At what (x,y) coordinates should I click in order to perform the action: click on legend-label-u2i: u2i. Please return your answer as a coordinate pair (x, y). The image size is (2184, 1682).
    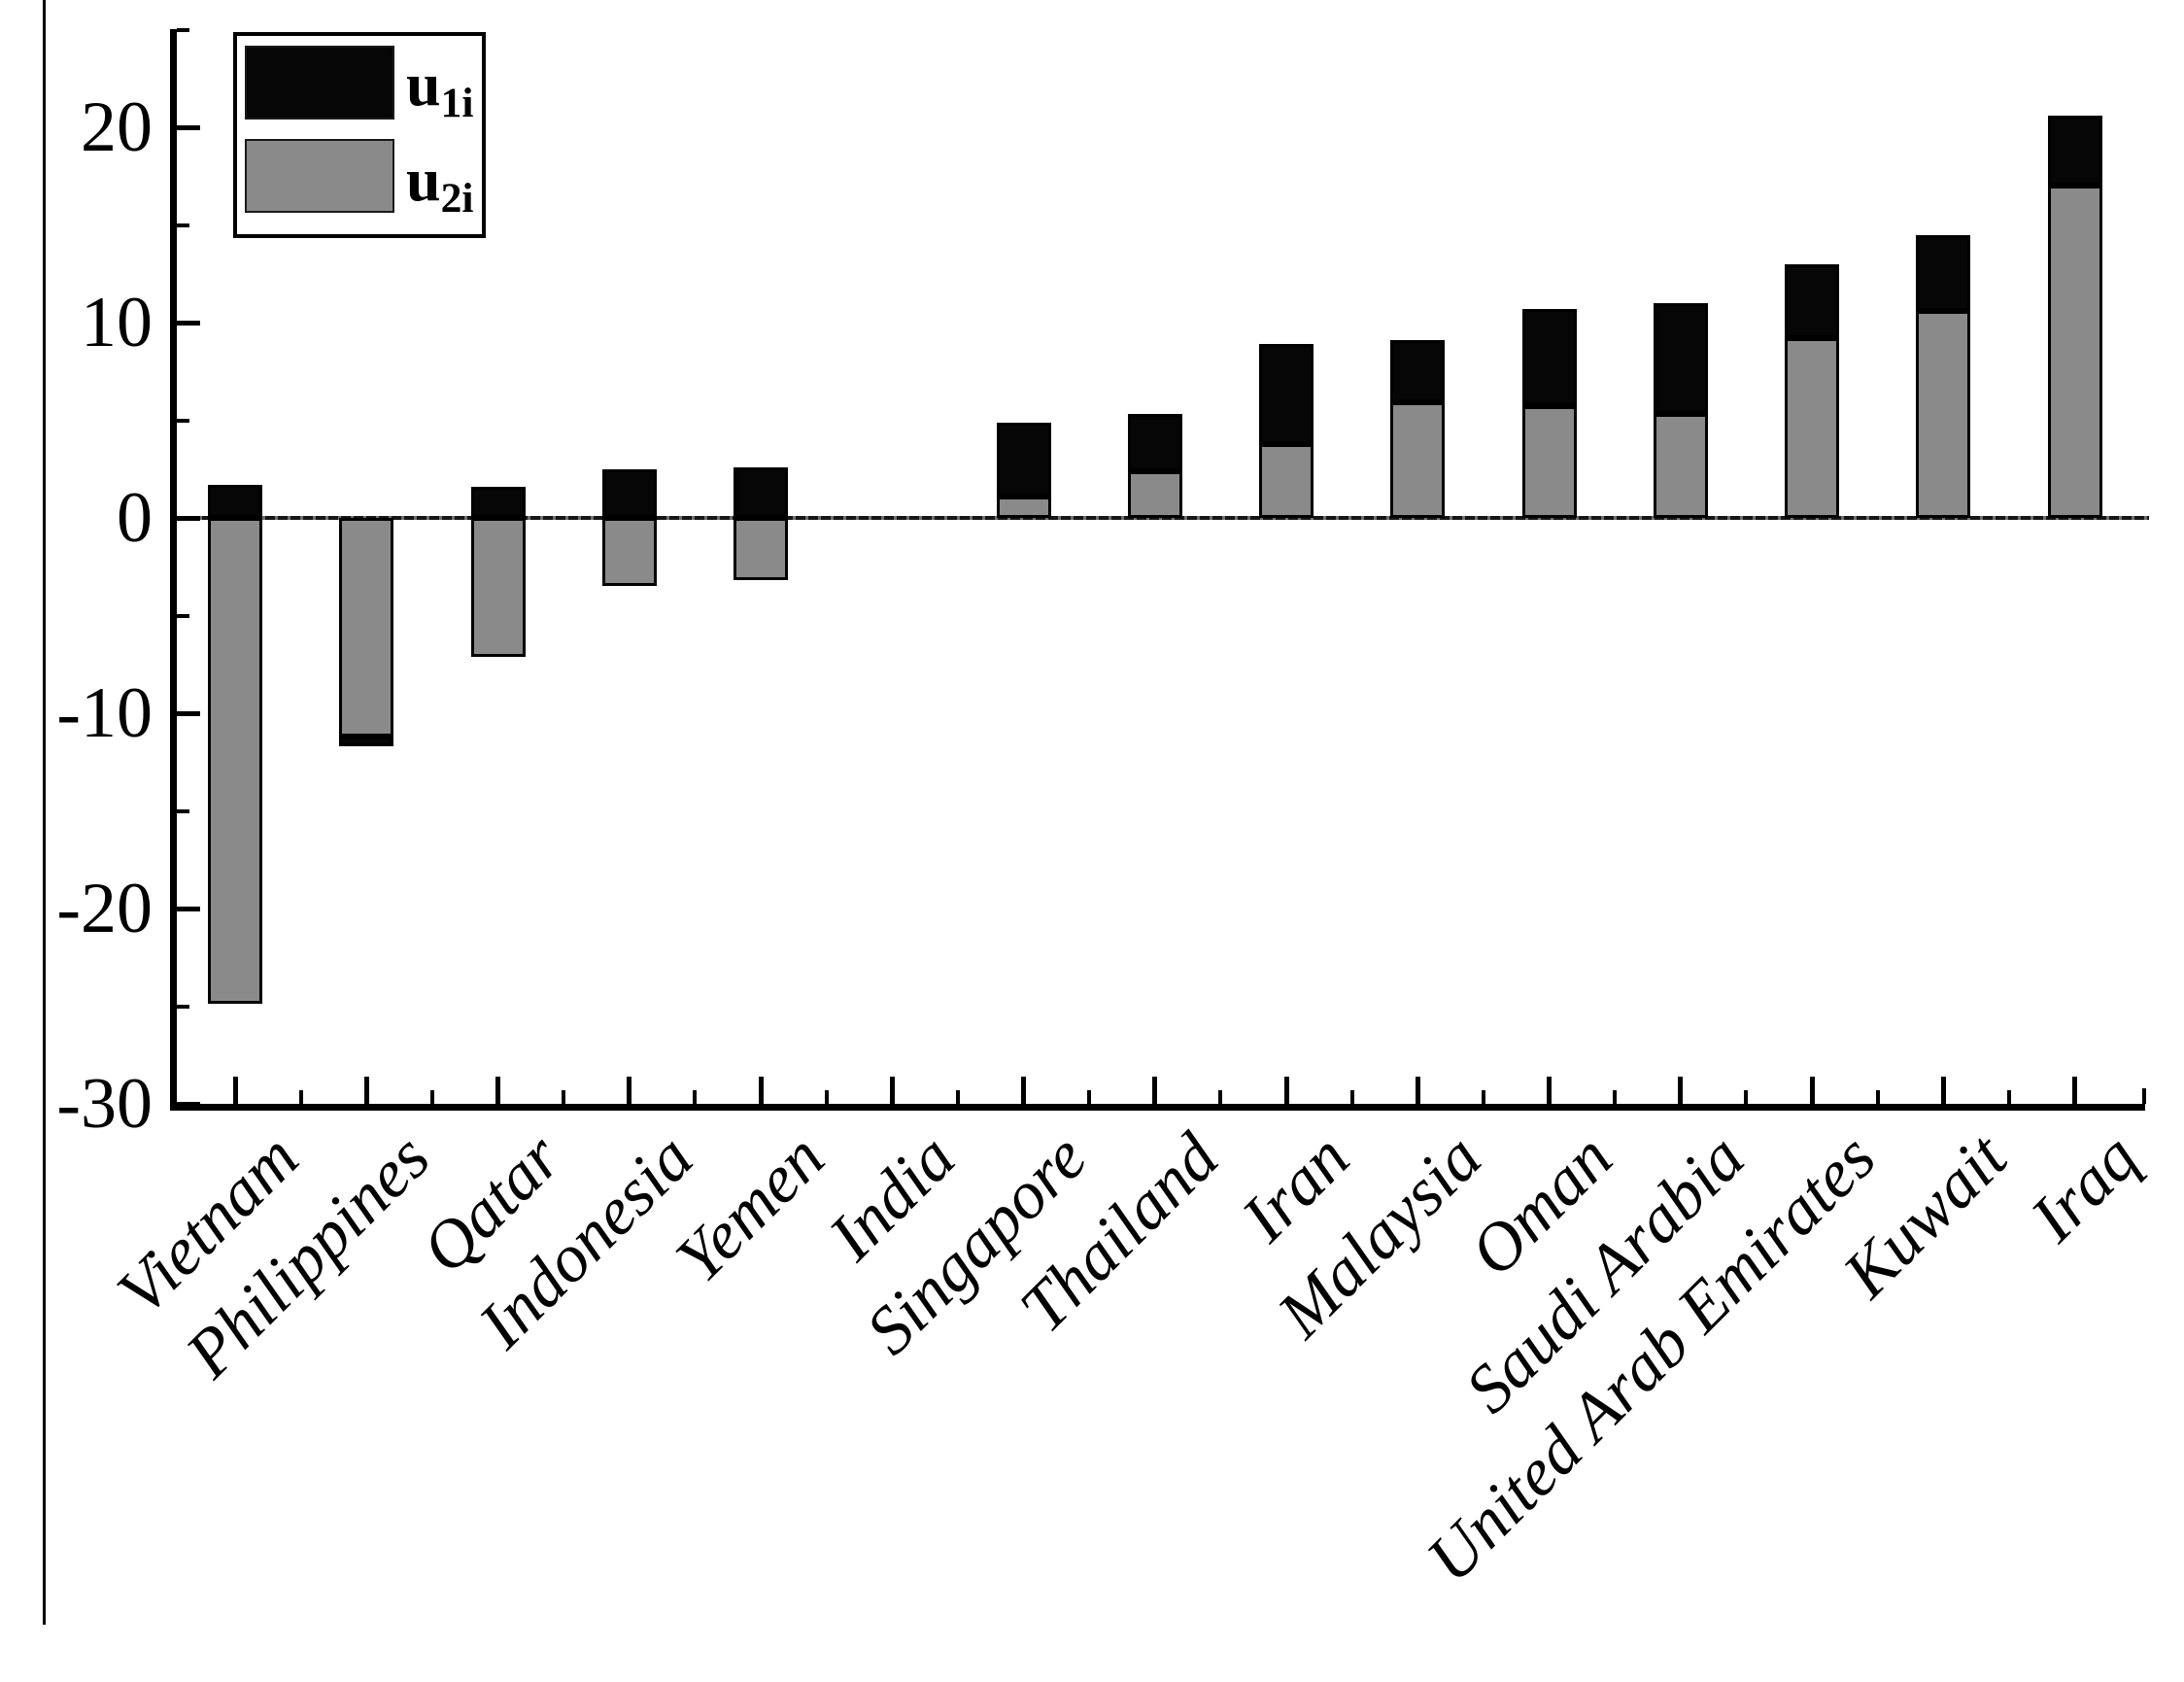
    Looking at the image, I should click on (446, 180).